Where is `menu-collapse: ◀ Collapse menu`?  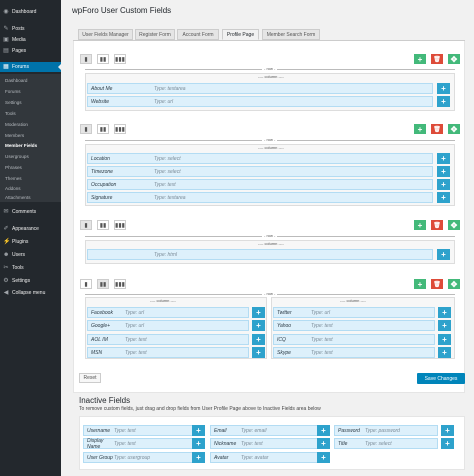
menu-collapse: ◀ Collapse menu is located at coordinates (24, 293).